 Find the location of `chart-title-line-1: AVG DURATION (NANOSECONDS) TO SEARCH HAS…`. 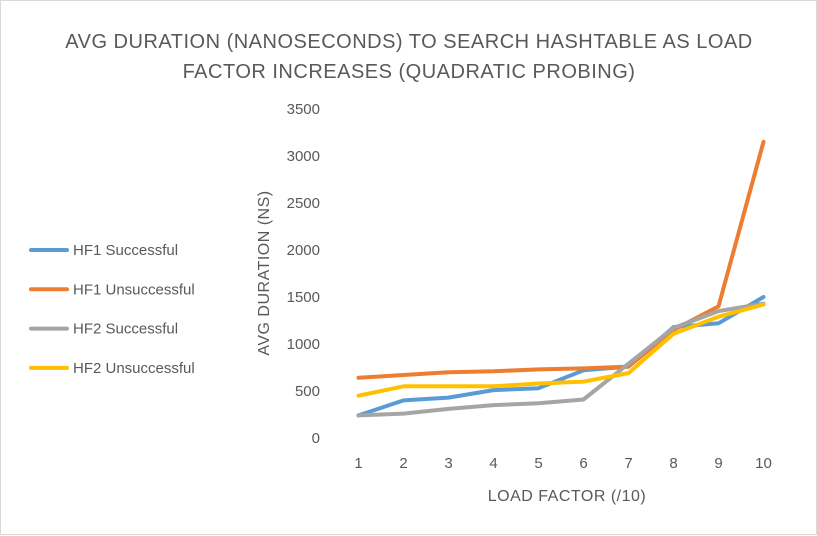

chart-title-line-1: AVG DURATION (NANOSECONDS) TO SEARCH HAS… is located at coordinates (409, 42).